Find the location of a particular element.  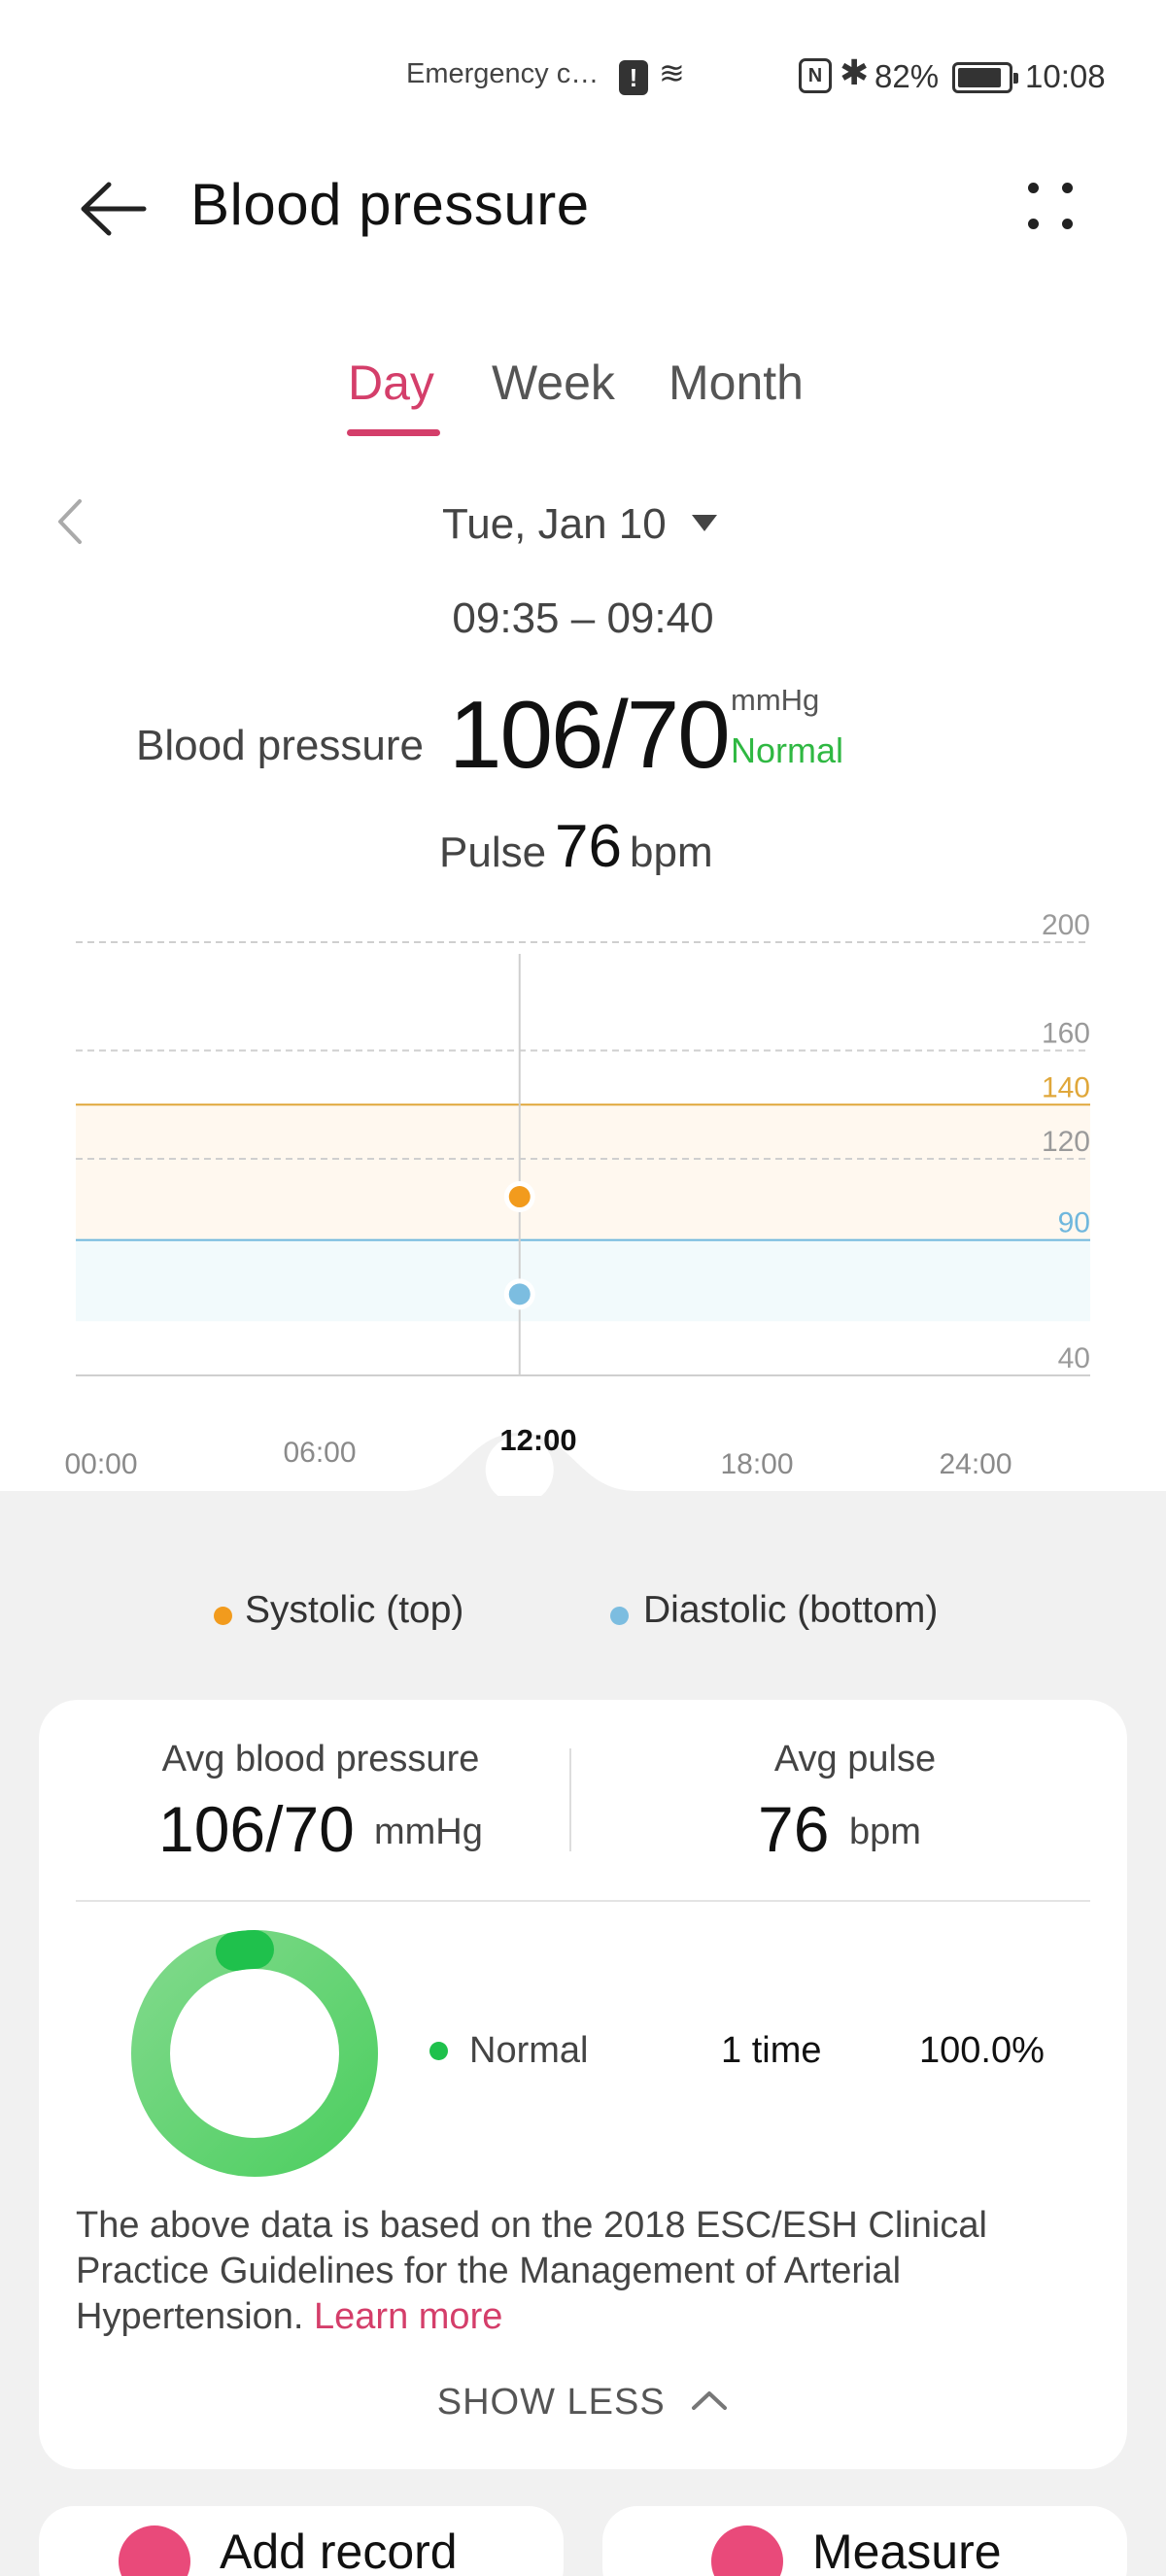

systolic-legend-dot is located at coordinates (223, 1616).